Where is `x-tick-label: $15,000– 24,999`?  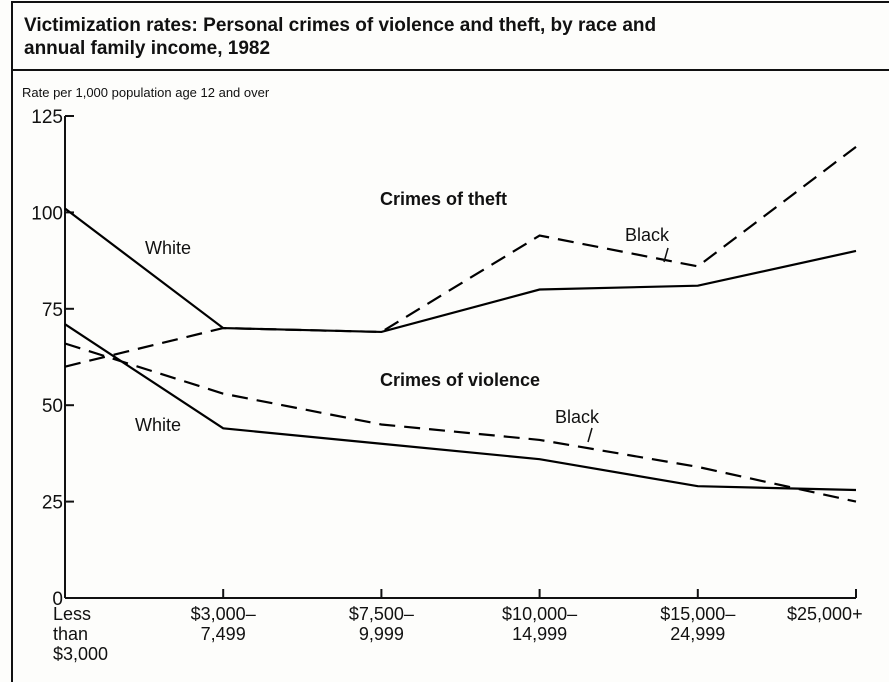
x-tick-label: $15,000– 24,999 is located at coordinates (698, 624).